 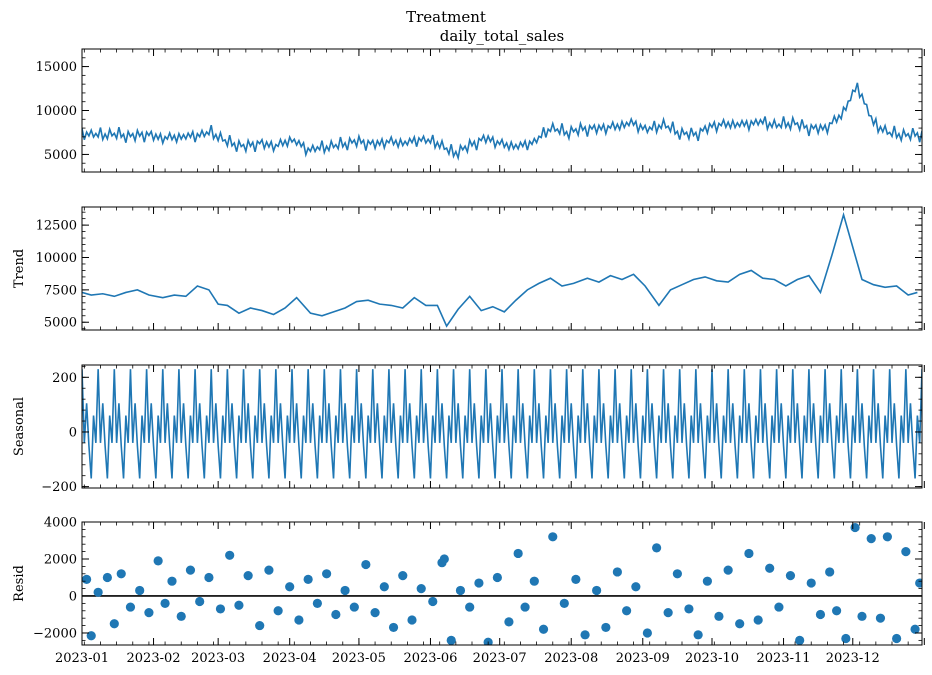 I want to click on ytick-label: 15000, so click(x=56, y=67).